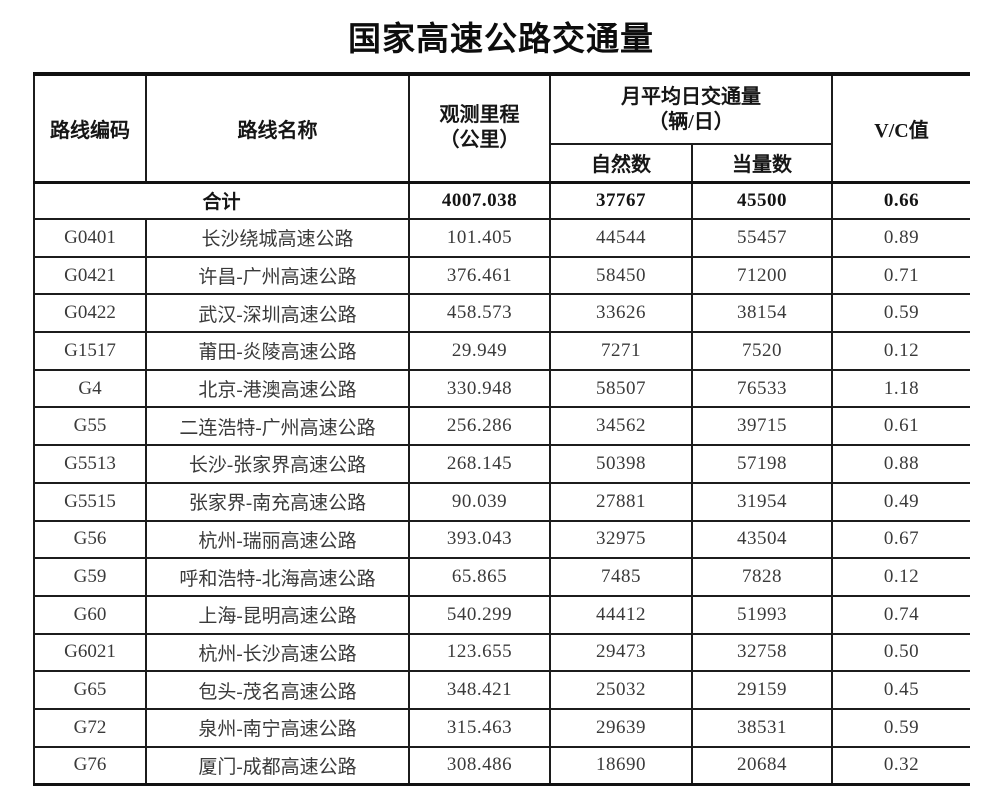 This screenshot has height=802, width=1002. Describe the element at coordinates (479, 115) in the screenshot. I see `header-mileage-line1: 观测里程` at that location.